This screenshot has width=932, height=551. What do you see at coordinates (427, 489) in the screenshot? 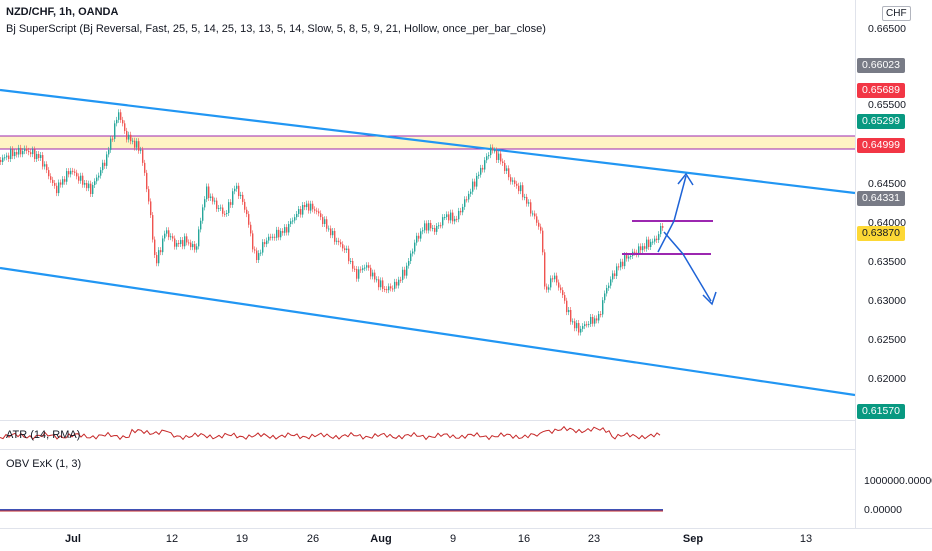
I see `obv-pane: OBV ExK (1, 3)` at bounding box center [427, 489].